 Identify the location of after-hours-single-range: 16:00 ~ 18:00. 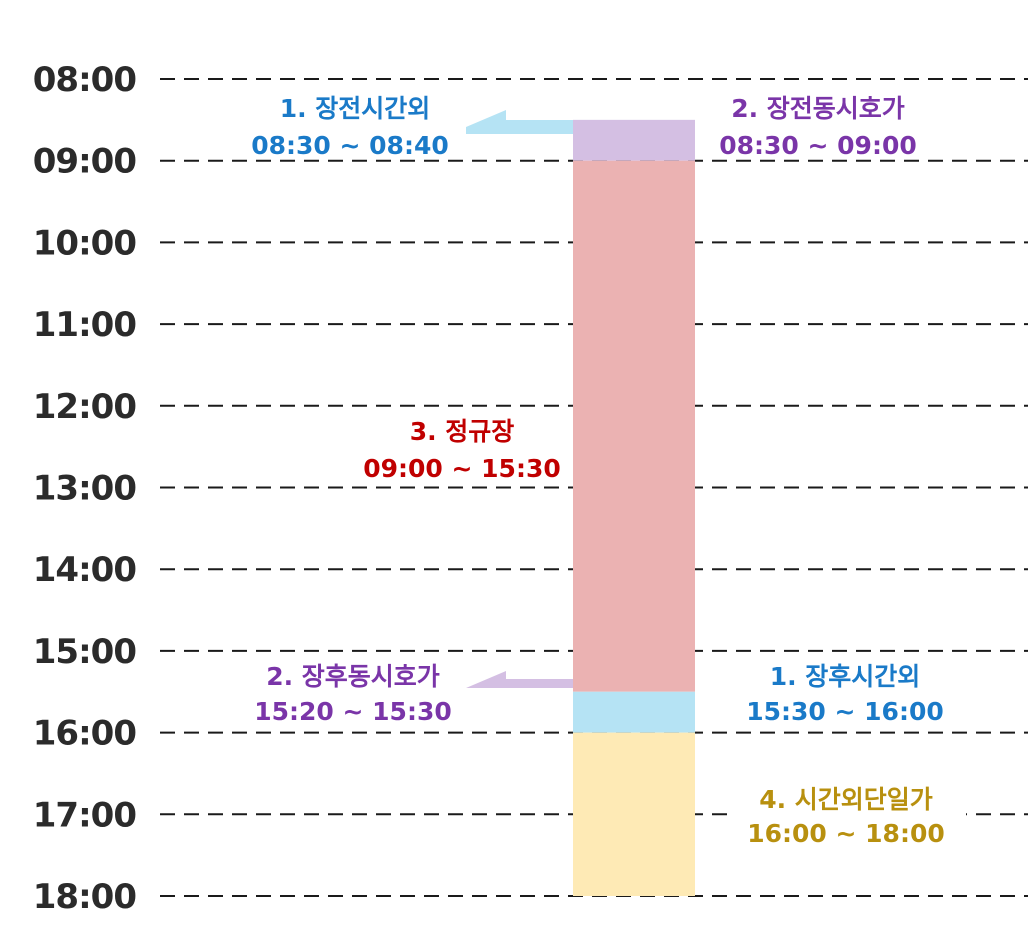
(846, 833).